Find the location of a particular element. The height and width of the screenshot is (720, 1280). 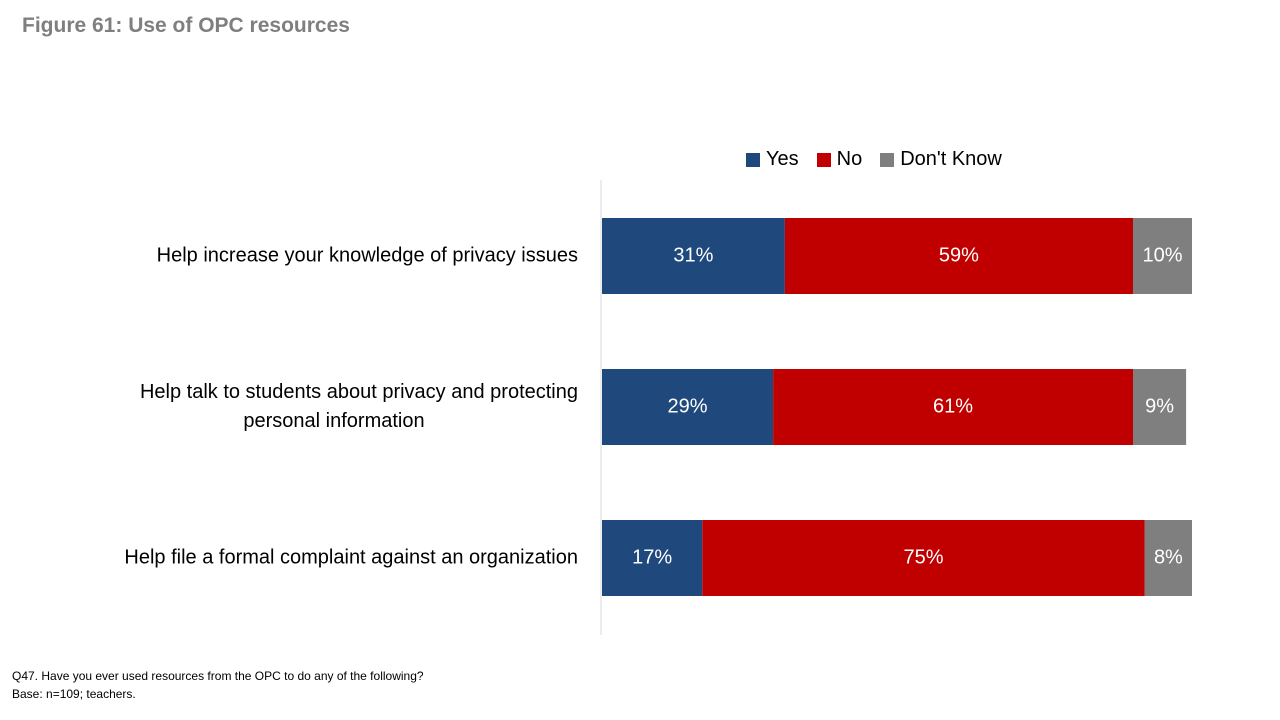

data-label: 75% is located at coordinates (924, 557).